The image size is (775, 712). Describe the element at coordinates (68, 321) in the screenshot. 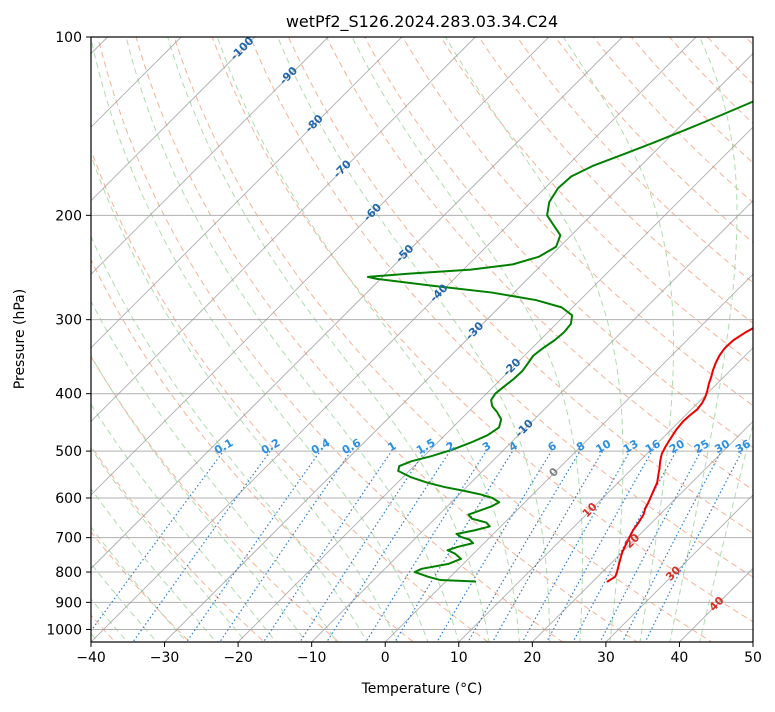

I see `y-tick-label: 300` at that location.